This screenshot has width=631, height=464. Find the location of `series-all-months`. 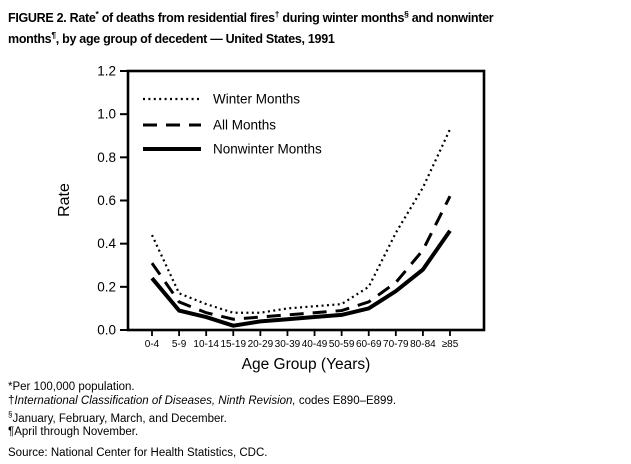

series-all-months is located at coordinates (301, 258).